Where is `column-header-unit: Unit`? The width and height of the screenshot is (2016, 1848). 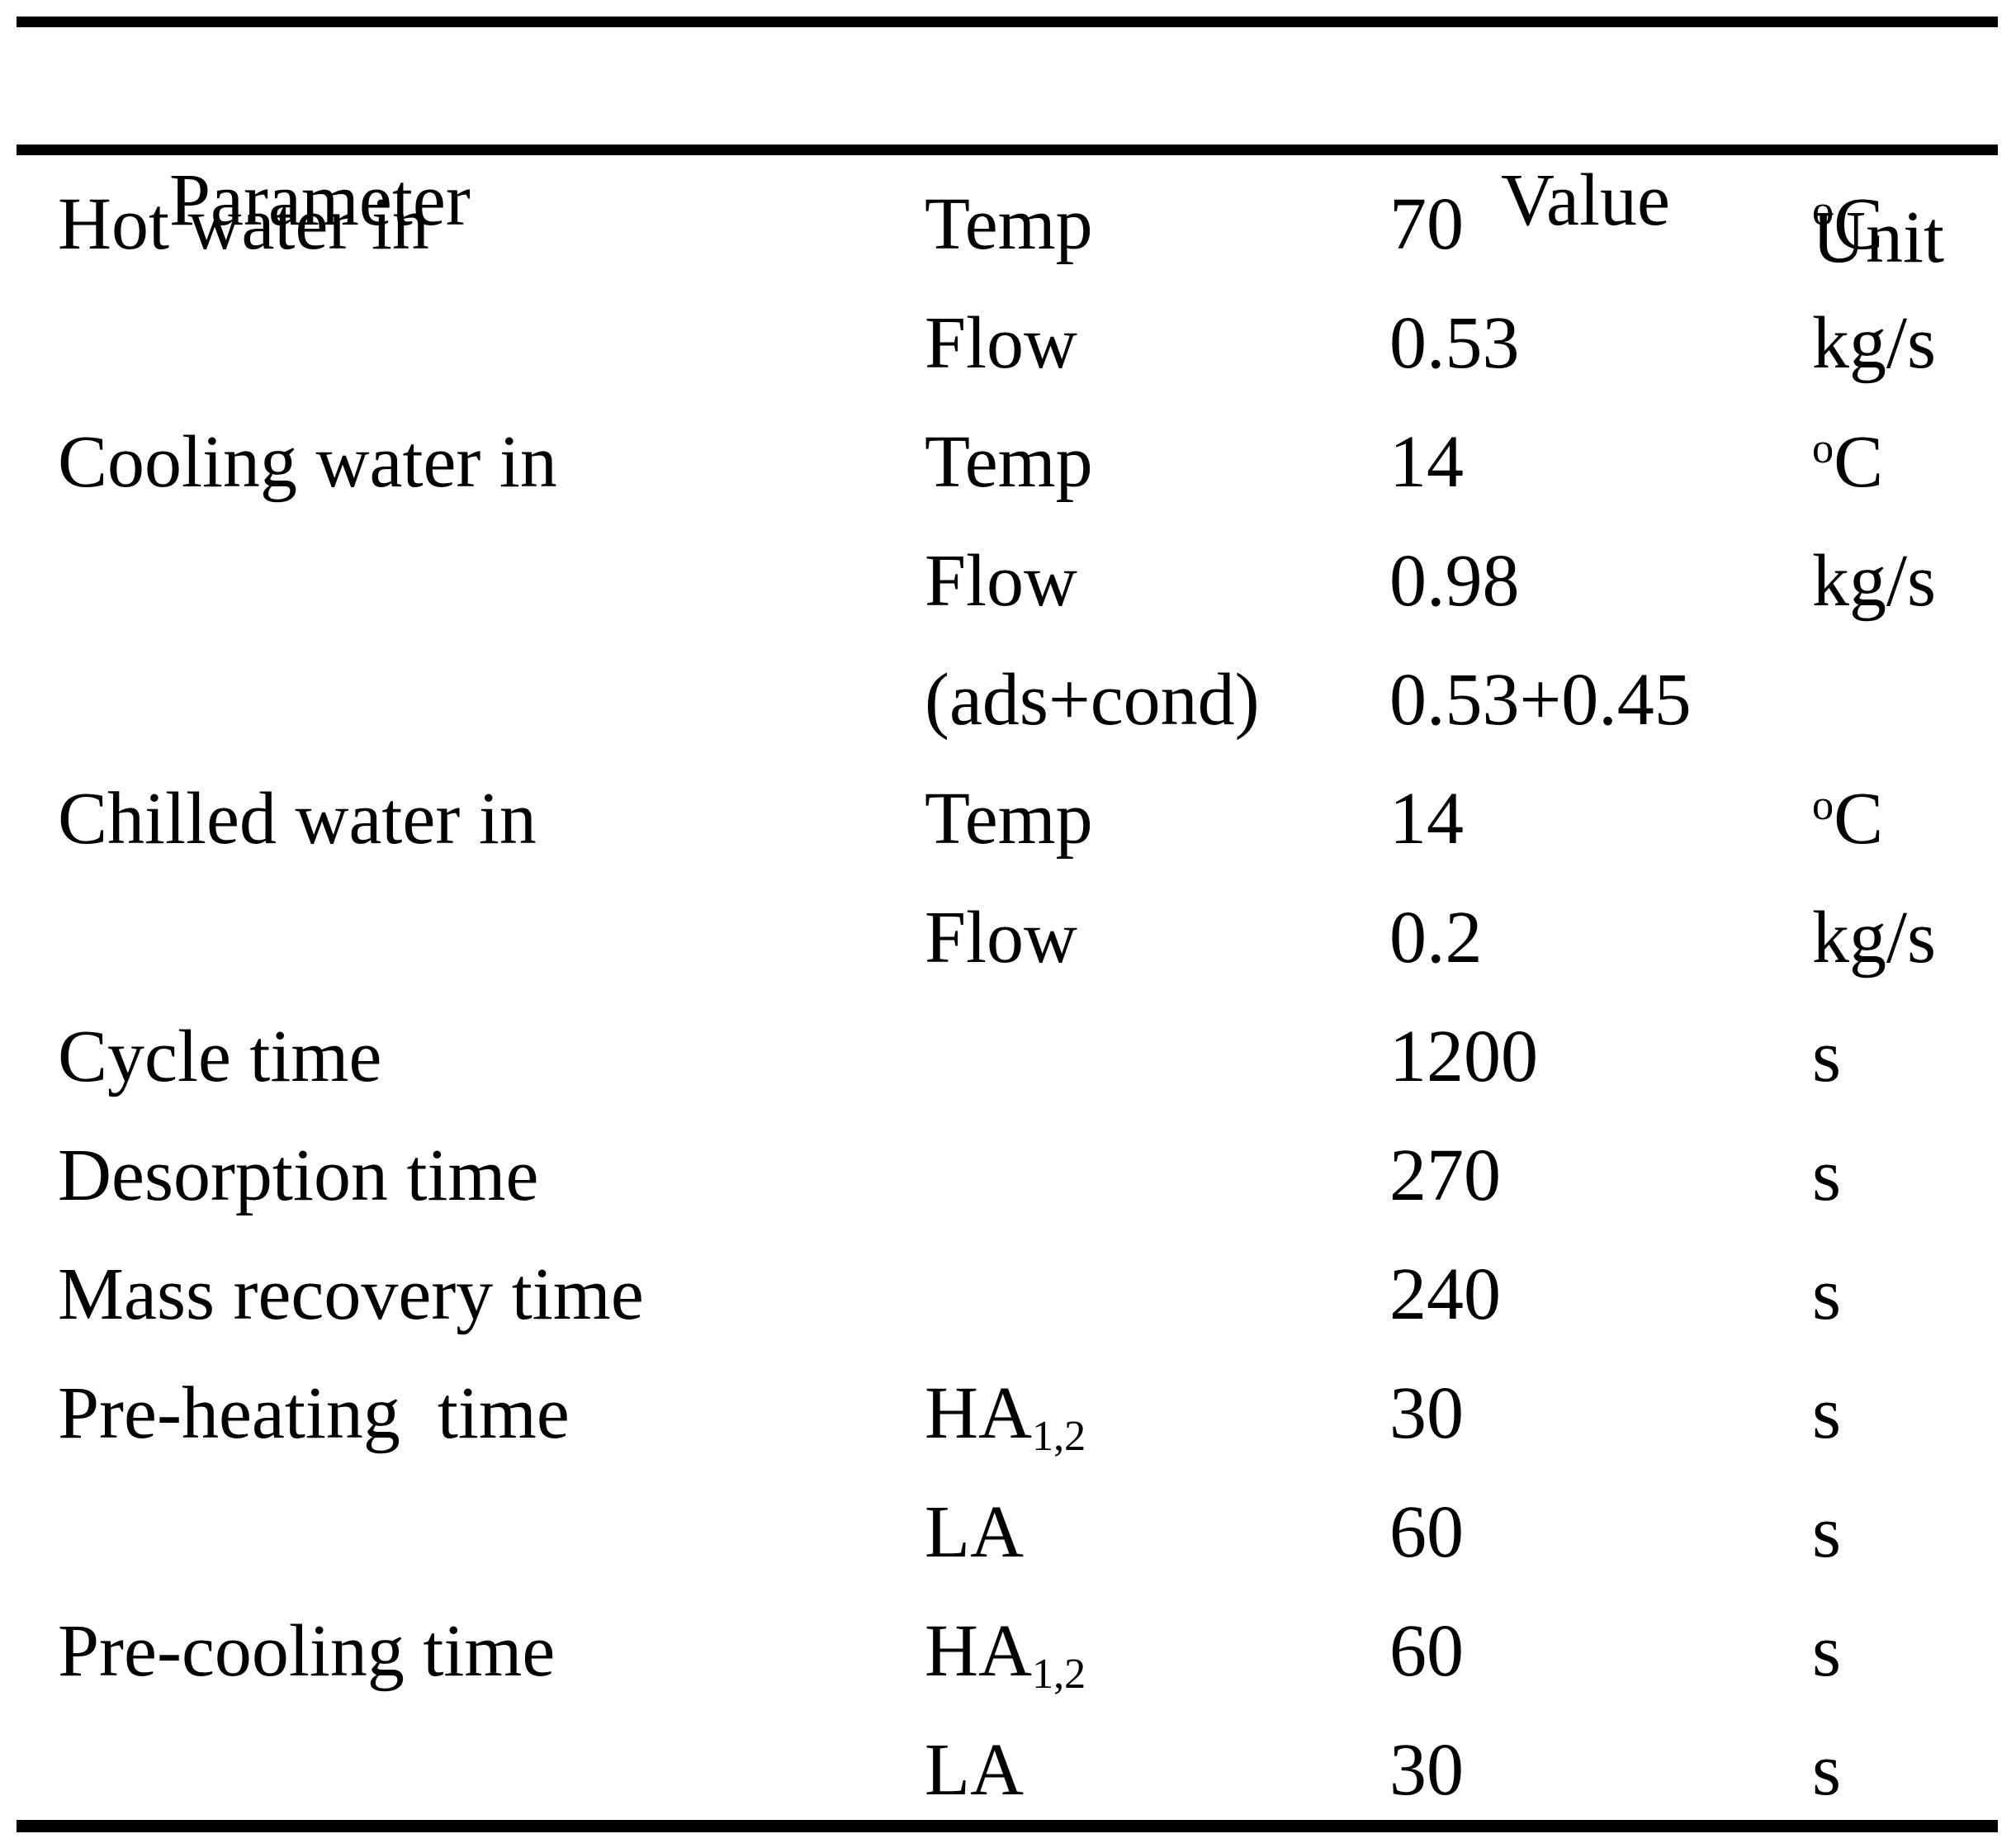 column-header-unit: Unit is located at coordinates (1914, 188).